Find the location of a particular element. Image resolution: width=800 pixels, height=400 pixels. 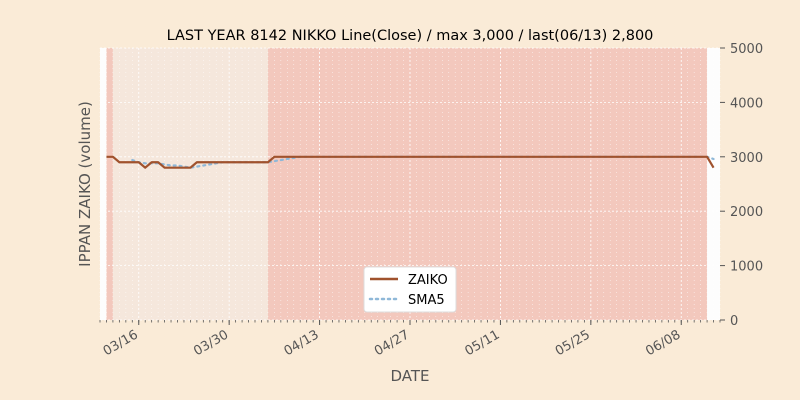

y-tick-label: 5000 is located at coordinates (746, 49).